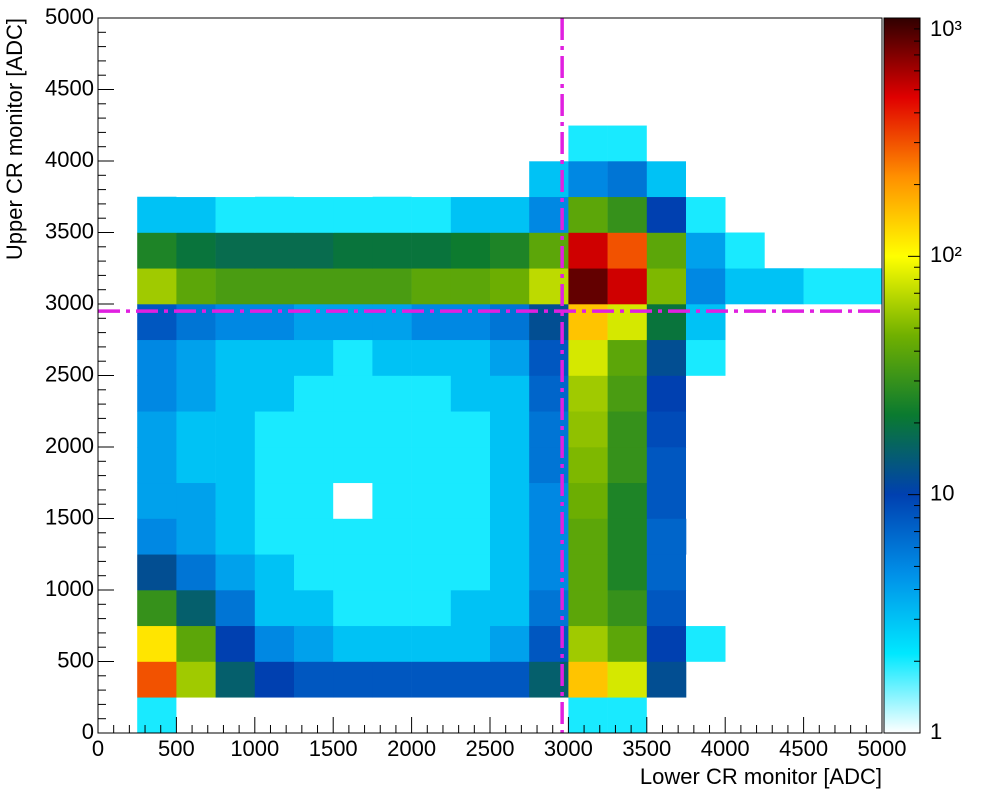 This screenshot has width=982, height=806. Describe the element at coordinates (69, 16) in the screenshot. I see `y-tick-label: 5000` at that location.